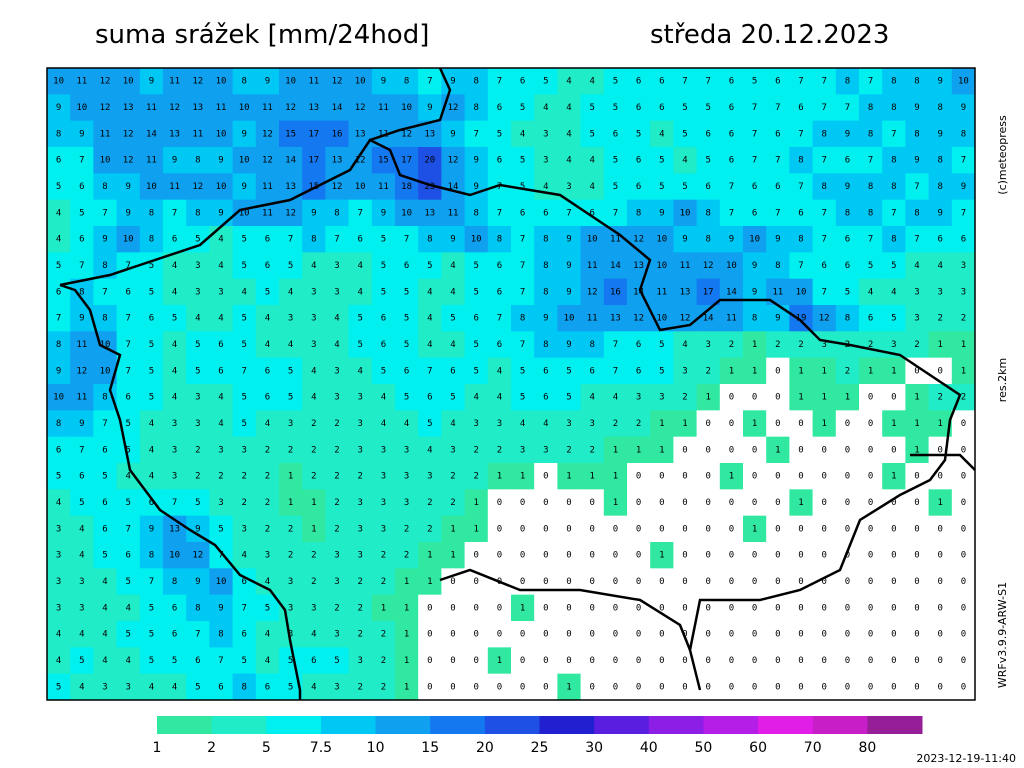 The height and width of the screenshot is (768, 1024). What do you see at coordinates (622, 725) in the screenshot?
I see `colorbar-box` at bounding box center [622, 725].